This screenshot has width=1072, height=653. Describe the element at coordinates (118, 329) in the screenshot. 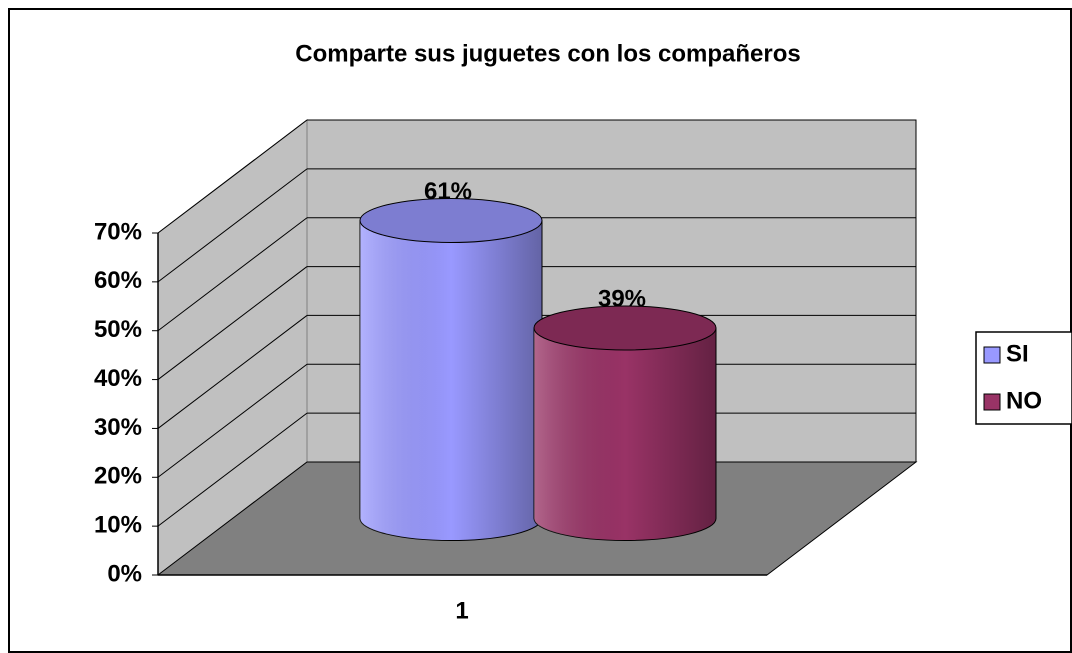

I see `y-tick-label: 50%` at that location.